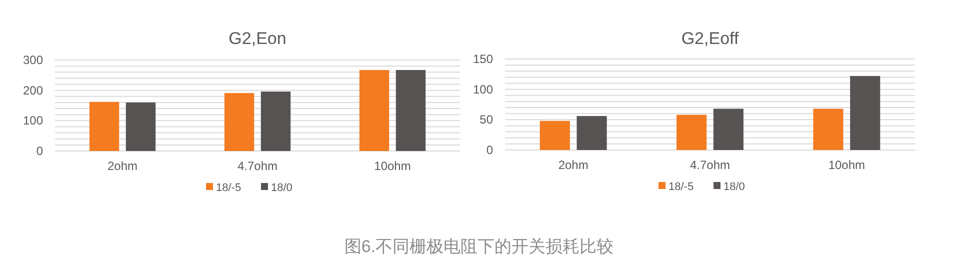 The height and width of the screenshot is (270, 959). What do you see at coordinates (33, 90) in the screenshot?
I see `y-tick-label: 200` at bounding box center [33, 90].